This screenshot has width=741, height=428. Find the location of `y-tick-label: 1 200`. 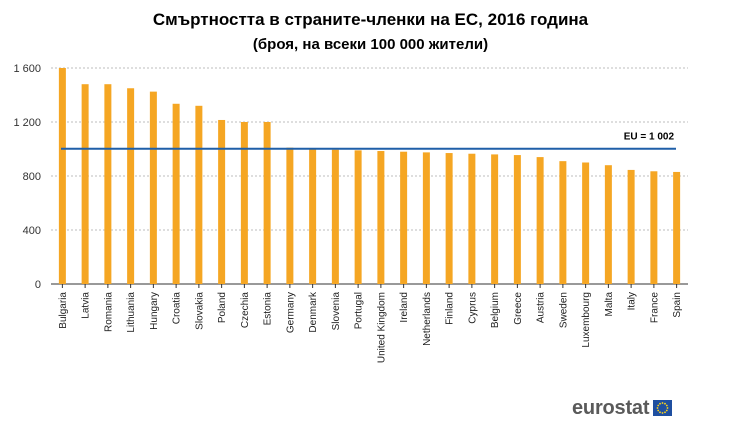

y-tick-label: 1 200 is located at coordinates (27, 123).